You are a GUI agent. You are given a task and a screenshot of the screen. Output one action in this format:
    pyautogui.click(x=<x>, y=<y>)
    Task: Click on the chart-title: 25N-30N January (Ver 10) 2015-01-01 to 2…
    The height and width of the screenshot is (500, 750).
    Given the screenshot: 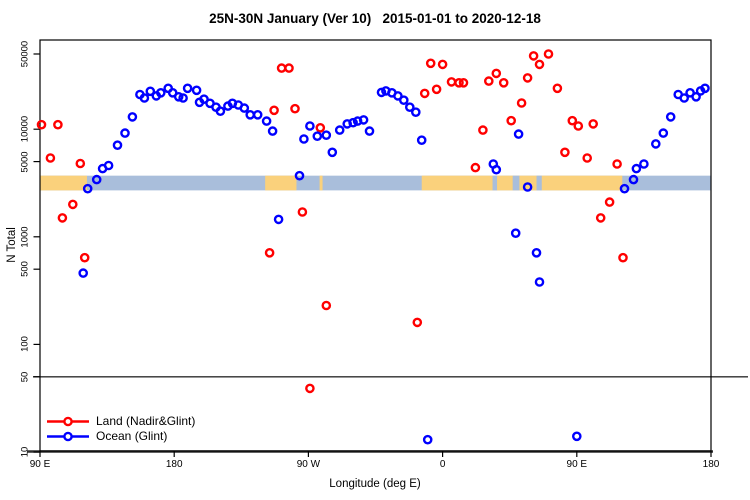 What is the action you would take?
    pyautogui.click(x=375, y=18)
    